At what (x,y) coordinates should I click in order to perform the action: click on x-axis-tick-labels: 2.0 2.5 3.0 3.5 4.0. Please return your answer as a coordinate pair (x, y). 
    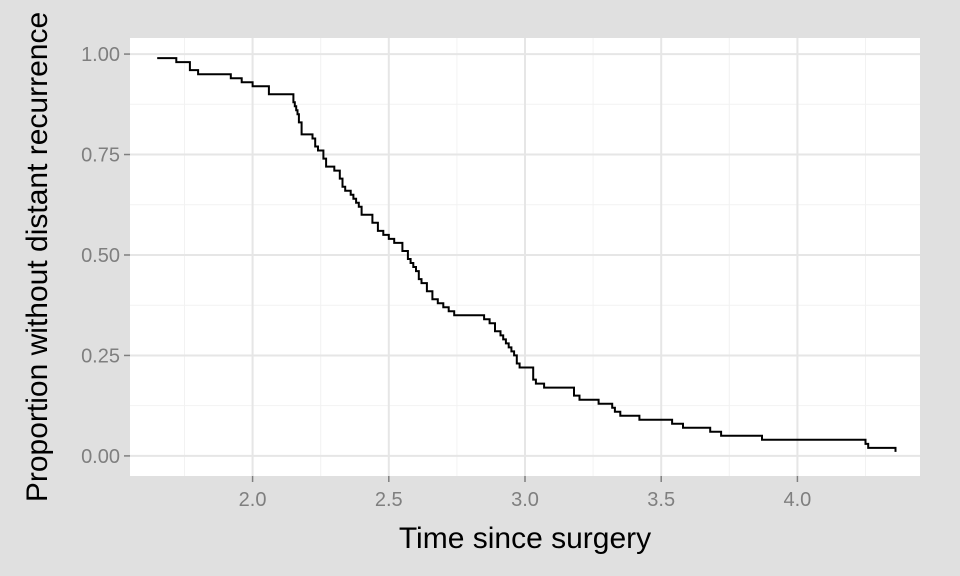
    Looking at the image, I should click on (525, 500).